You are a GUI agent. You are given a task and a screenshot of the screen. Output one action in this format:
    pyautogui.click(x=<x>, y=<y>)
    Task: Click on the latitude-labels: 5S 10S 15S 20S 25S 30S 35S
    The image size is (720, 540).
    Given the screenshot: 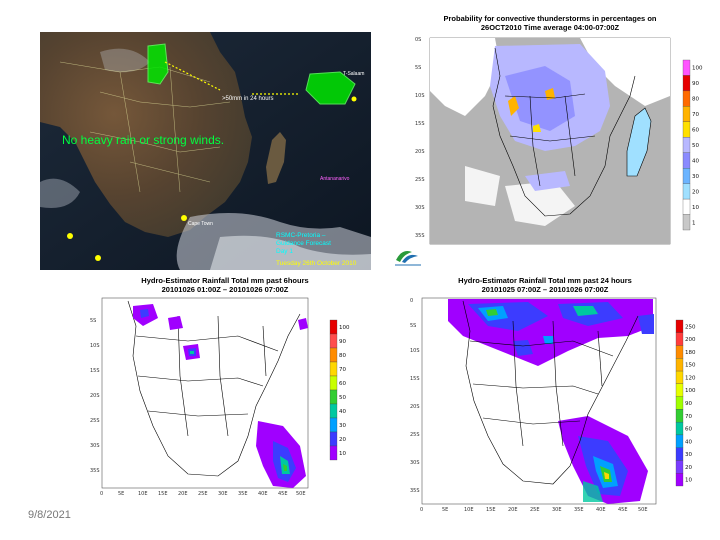 What is the action you would take?
    pyautogui.click(x=95, y=396)
    